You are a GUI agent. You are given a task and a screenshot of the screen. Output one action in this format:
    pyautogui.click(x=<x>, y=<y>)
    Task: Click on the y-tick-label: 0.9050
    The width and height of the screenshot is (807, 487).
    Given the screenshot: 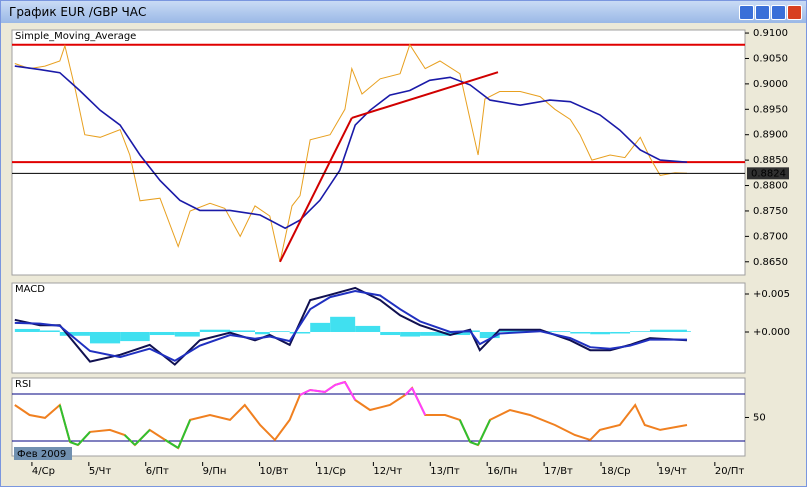 What is the action you would take?
    pyautogui.click(x=770, y=58)
    